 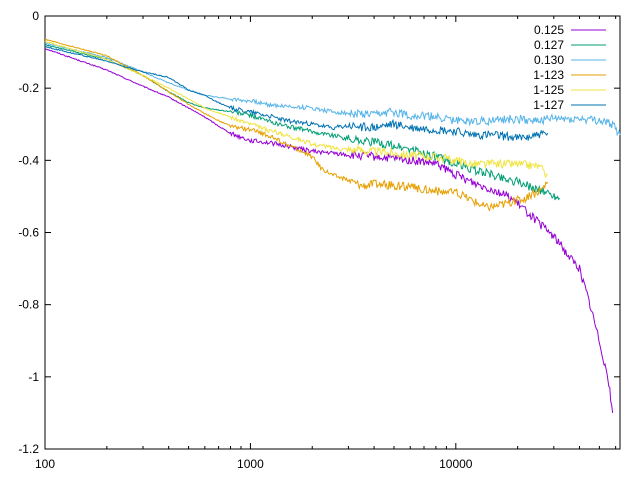 What do you see at coordinates (28, 233) in the screenshot?
I see `y-tick-label: -0.6` at bounding box center [28, 233].